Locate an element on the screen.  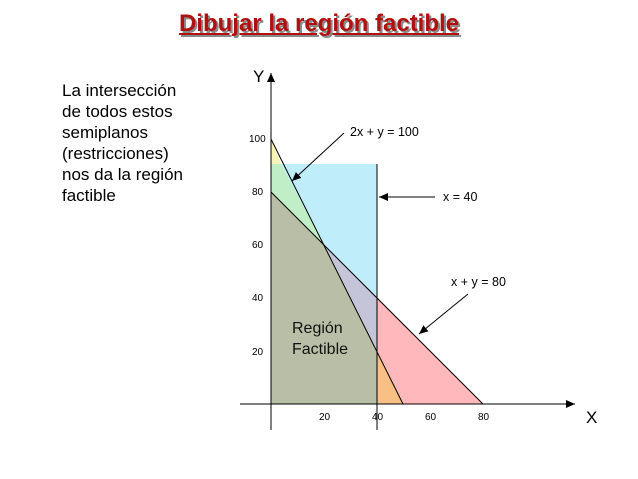
description-line: de todos estos is located at coordinates (117, 111).